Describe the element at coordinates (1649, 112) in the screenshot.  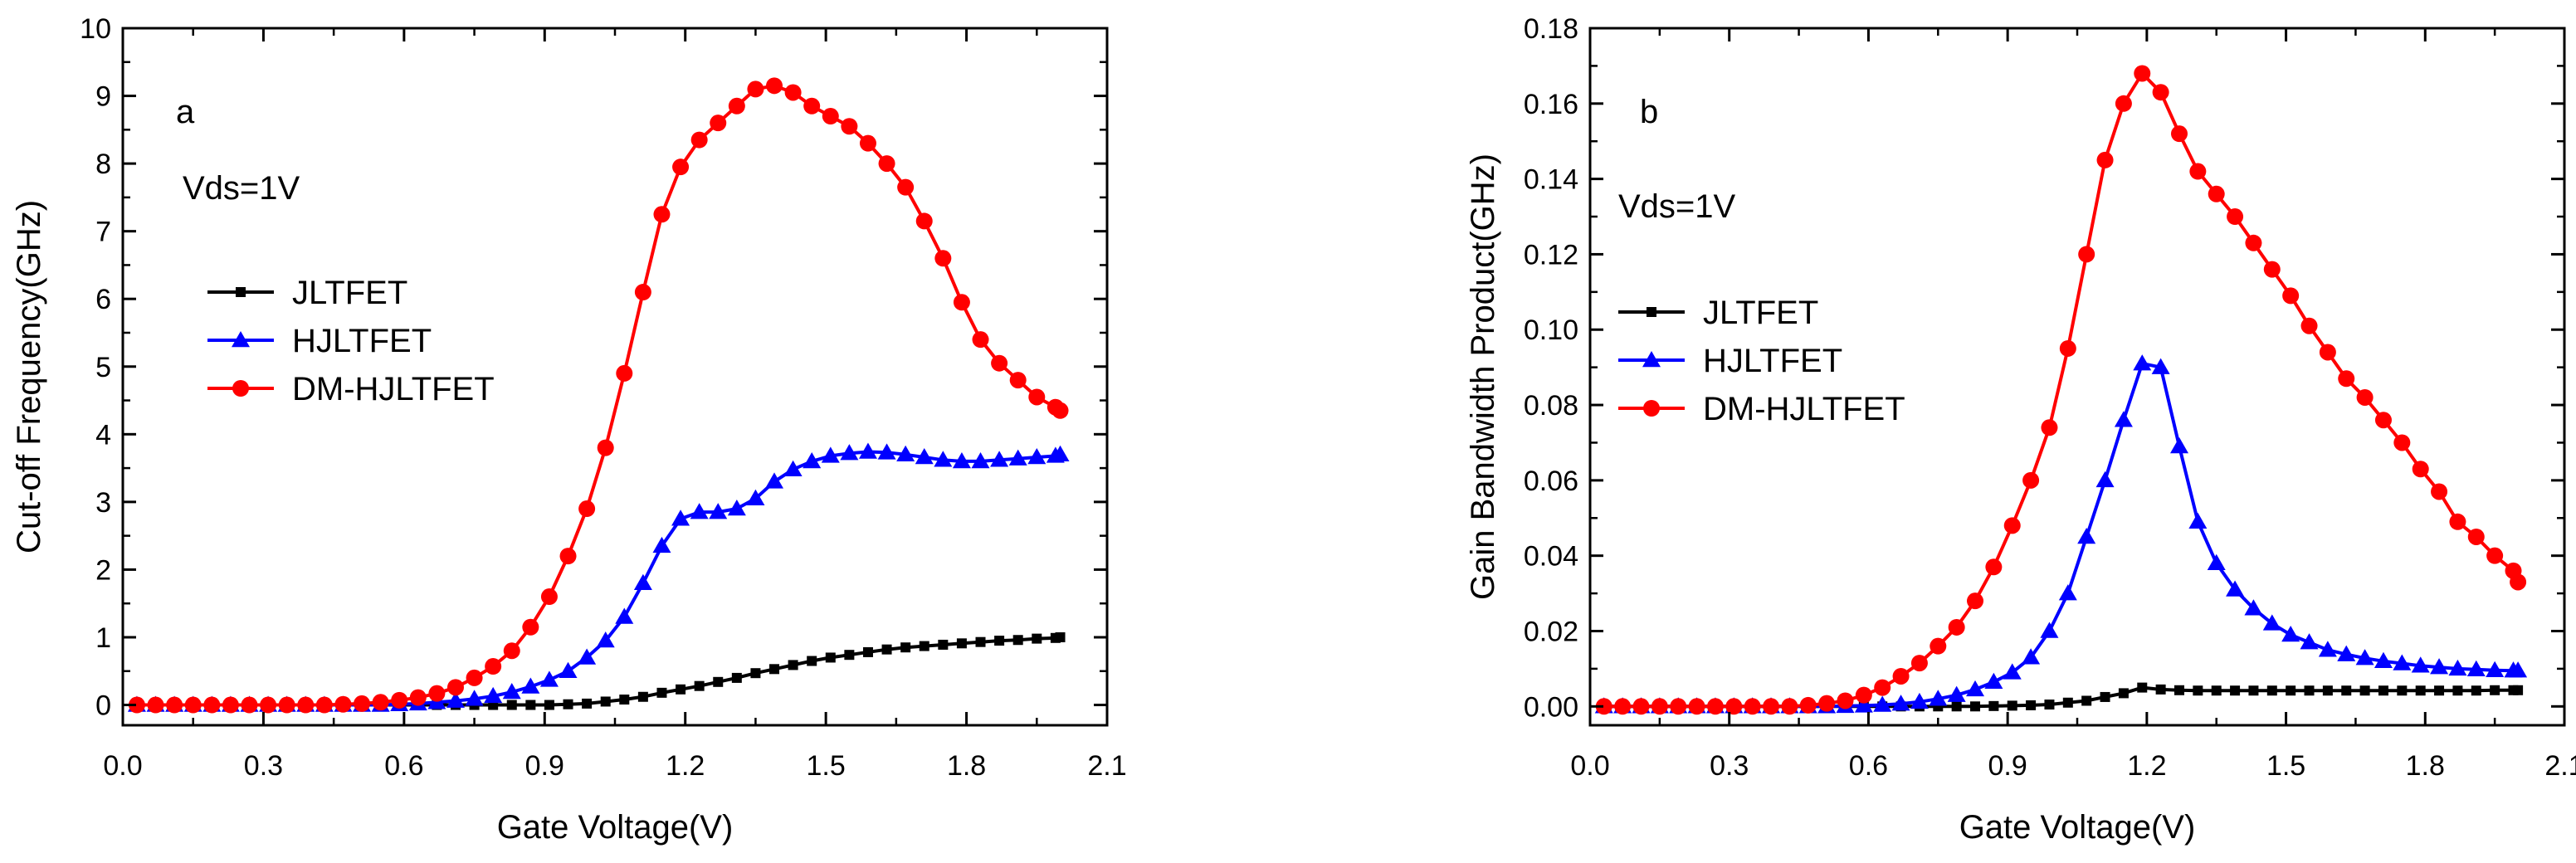
I see `panel-label-b: b` at that location.